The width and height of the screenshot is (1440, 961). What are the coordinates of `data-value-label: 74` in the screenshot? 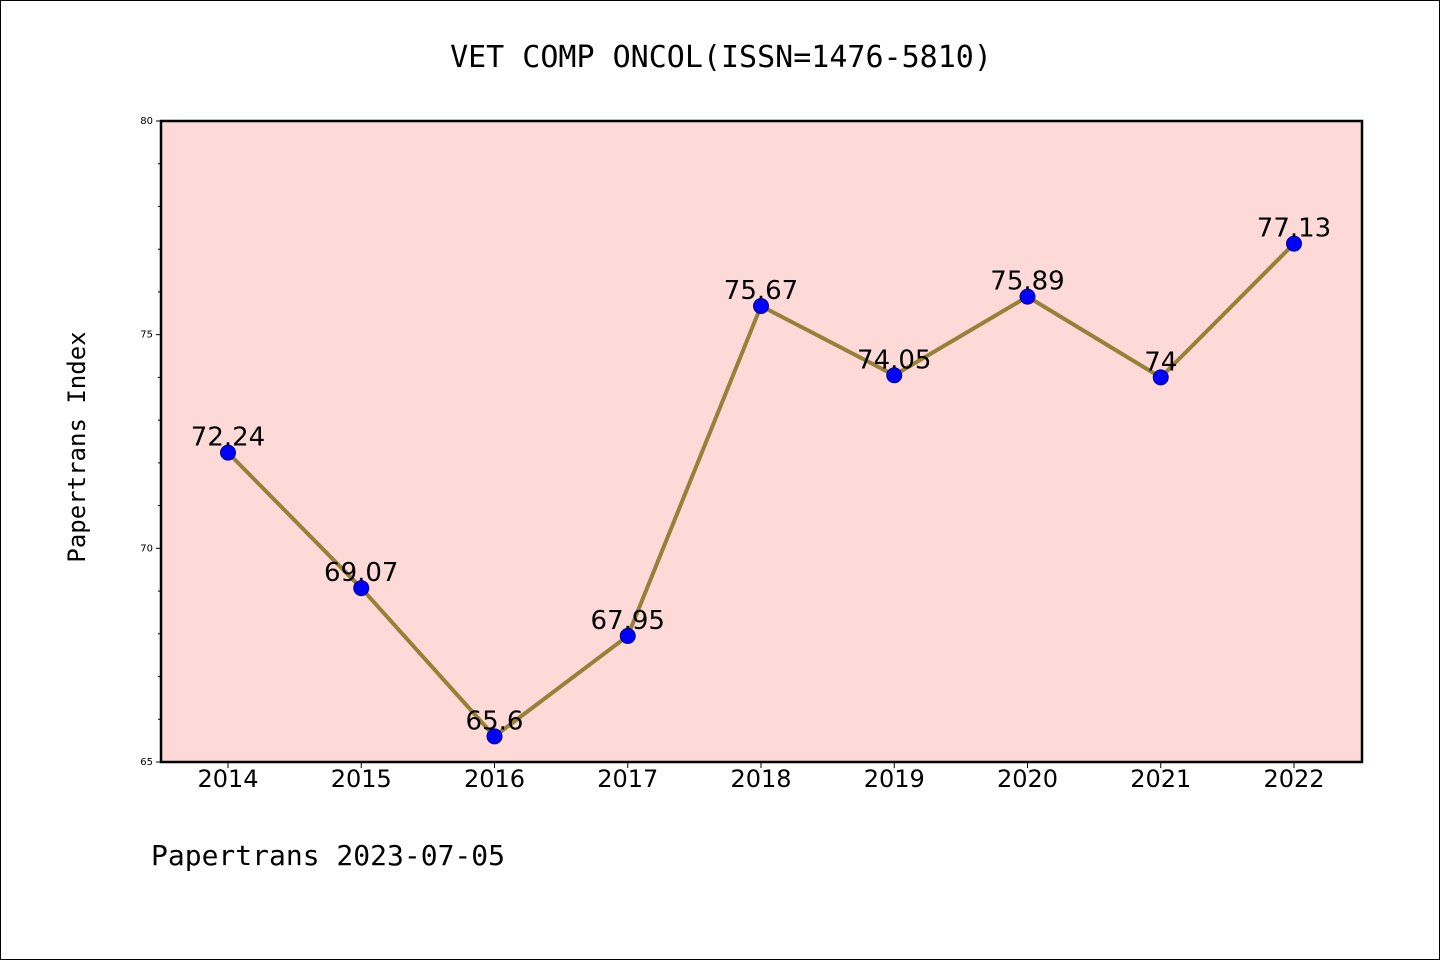 It's located at (1160, 362).